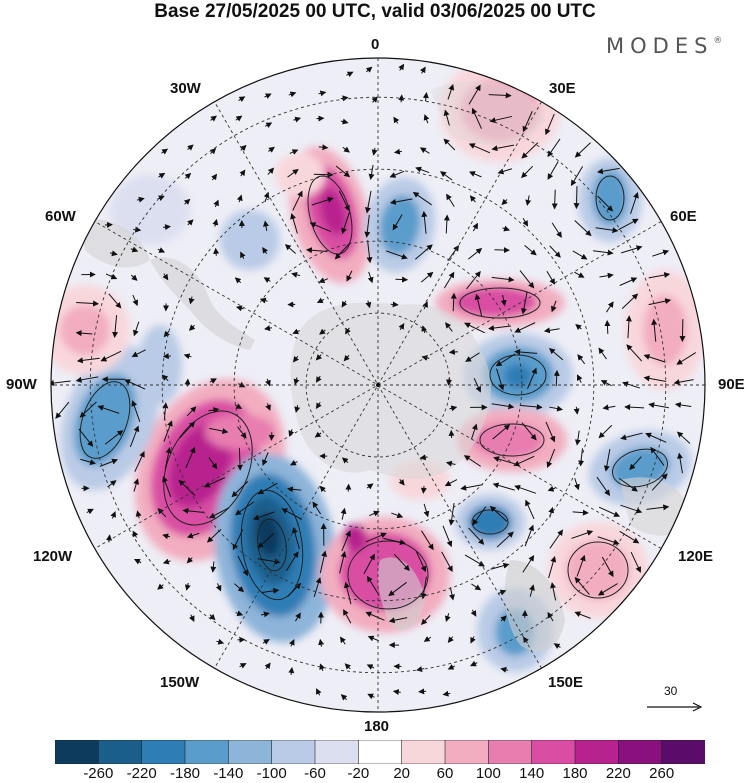 This screenshot has height=783, width=750. Describe the element at coordinates (185, 88) in the screenshot. I see `lon-label-30w: 30W` at that location.